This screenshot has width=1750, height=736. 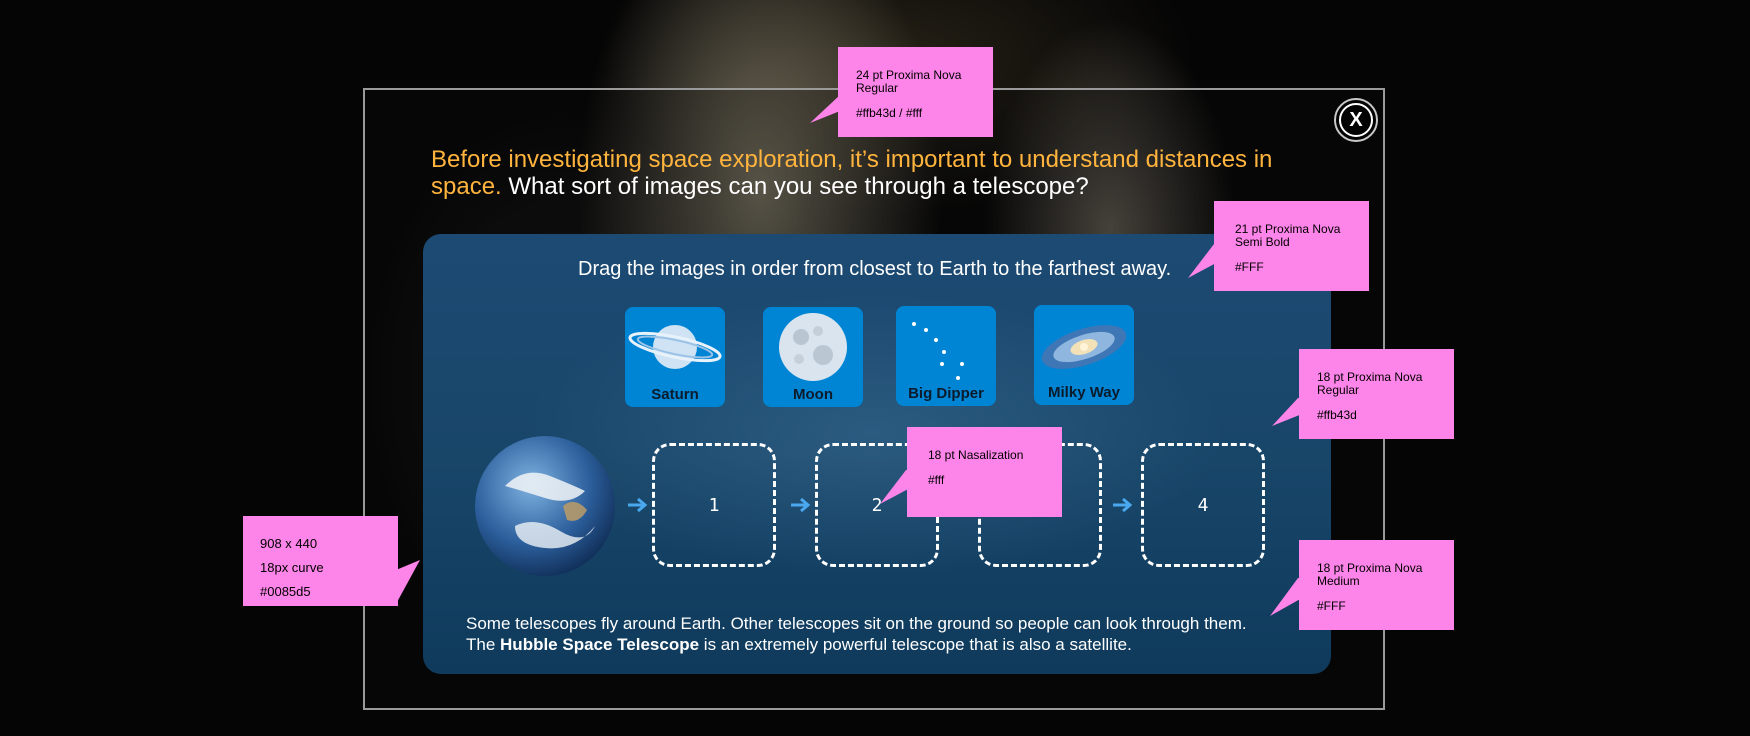 What do you see at coordinates (600, 644) in the screenshot?
I see `caption-bold: Hubble Space Telescope` at bounding box center [600, 644].